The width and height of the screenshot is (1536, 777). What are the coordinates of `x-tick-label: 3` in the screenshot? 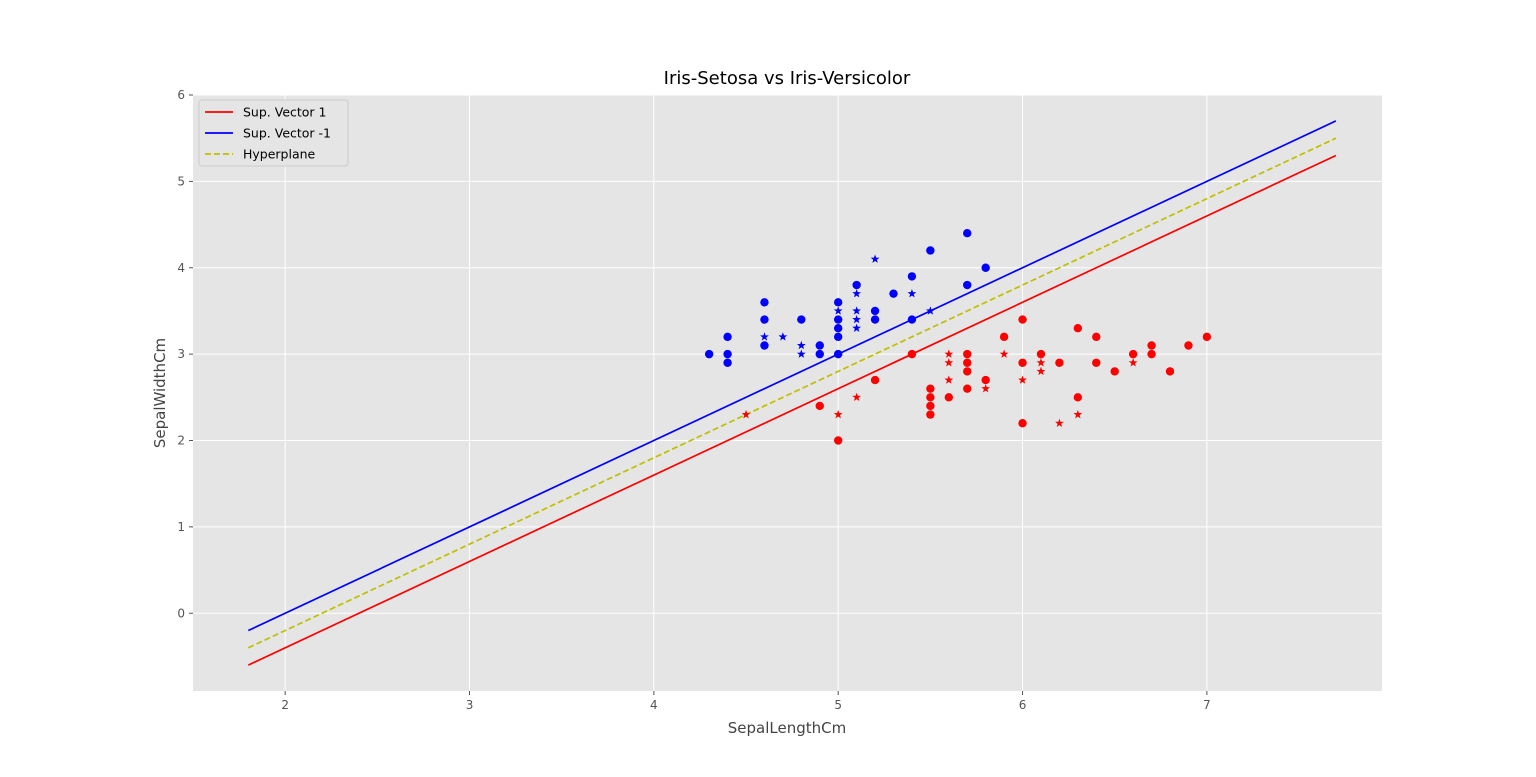 It's located at (470, 705).